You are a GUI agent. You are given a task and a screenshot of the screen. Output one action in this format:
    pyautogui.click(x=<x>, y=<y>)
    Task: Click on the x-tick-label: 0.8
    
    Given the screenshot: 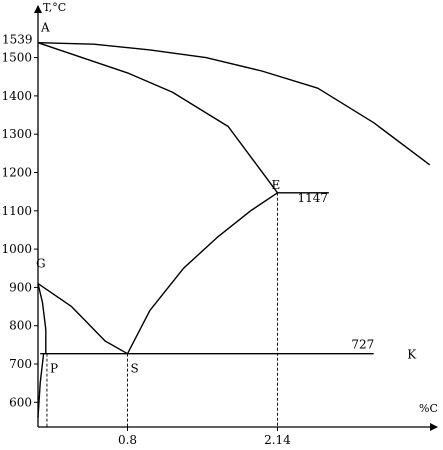 What is the action you would take?
    pyautogui.click(x=127, y=440)
    